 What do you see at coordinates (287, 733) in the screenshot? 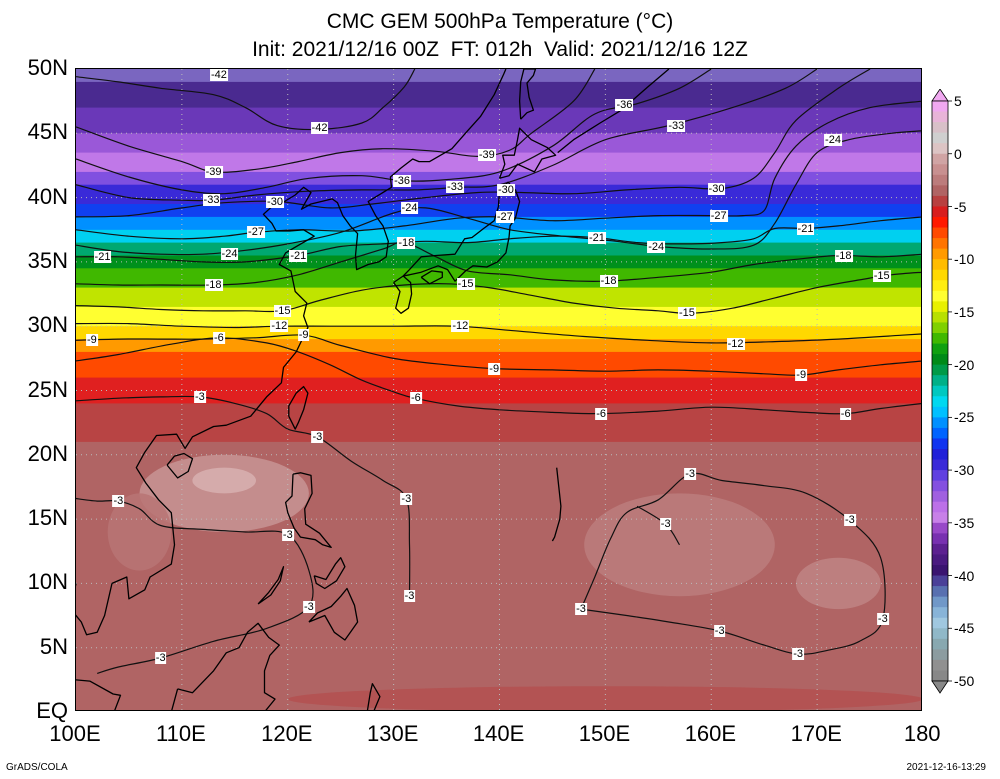
I see `longitude-label: 120E` at bounding box center [287, 733].